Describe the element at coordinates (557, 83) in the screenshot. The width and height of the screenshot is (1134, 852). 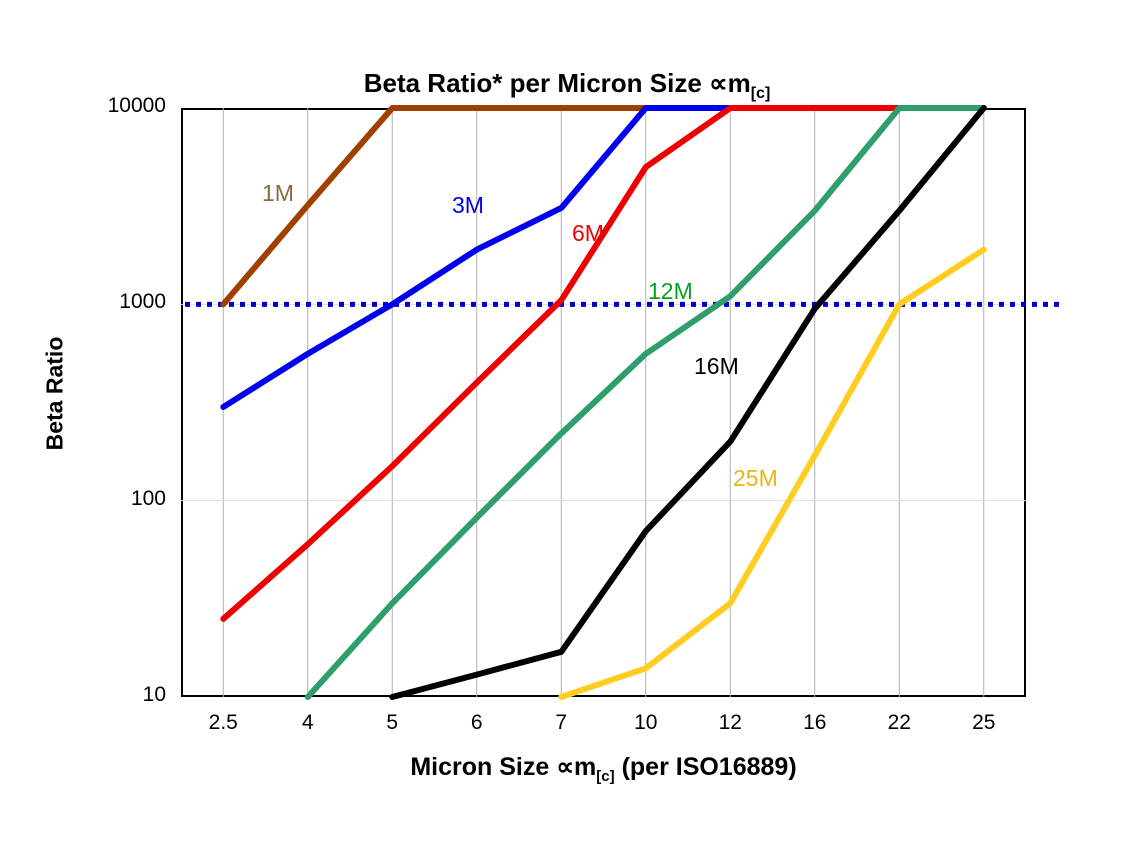
I see `chart-title-main: Beta Ratio* per Micron Size ∝m` at that location.